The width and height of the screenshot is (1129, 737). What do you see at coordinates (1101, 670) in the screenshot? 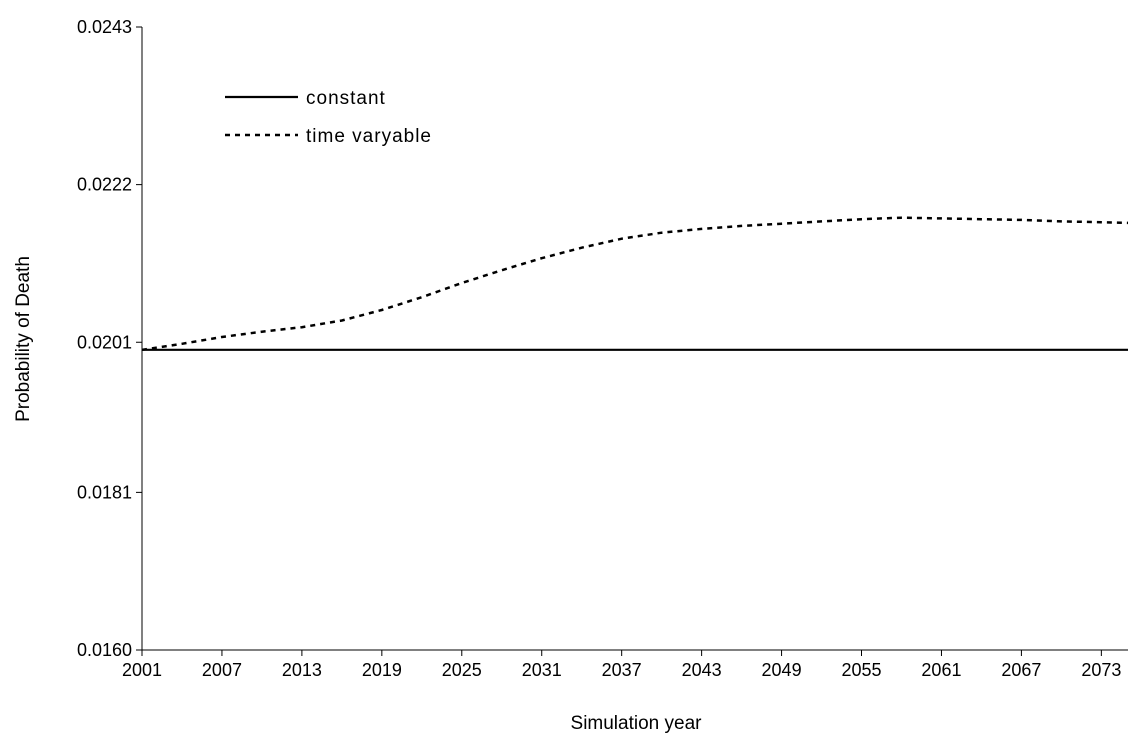
I see `x-tick-label: 2073` at bounding box center [1101, 670].